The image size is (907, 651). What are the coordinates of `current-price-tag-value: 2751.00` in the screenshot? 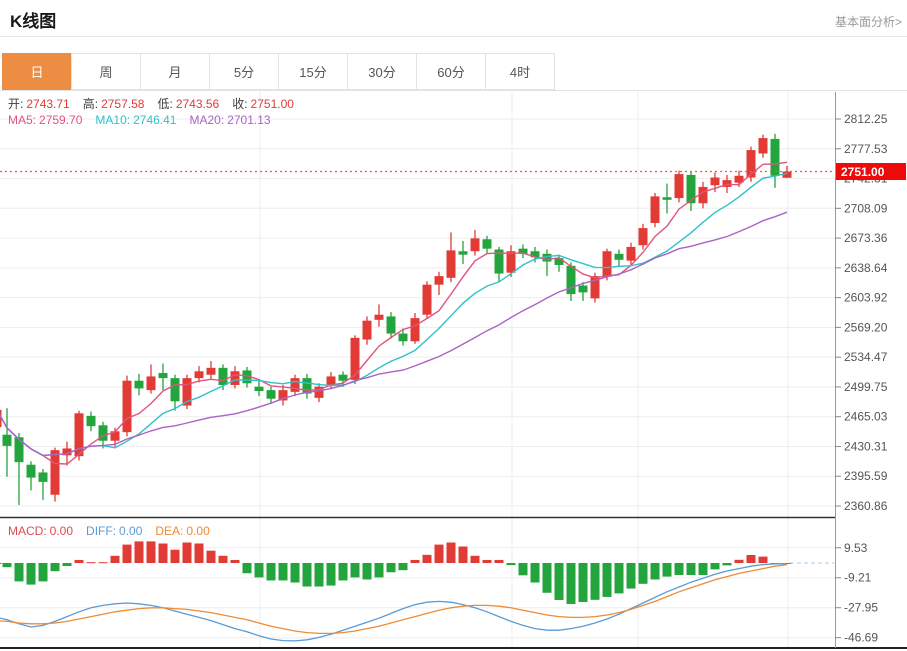 It's located at (863, 172).